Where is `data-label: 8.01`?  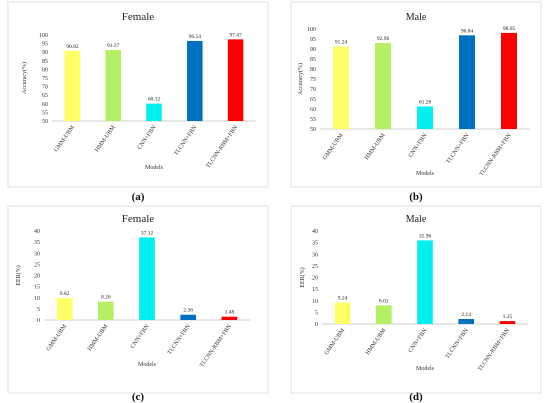 data-label: 8.01 is located at coordinates (384, 301).